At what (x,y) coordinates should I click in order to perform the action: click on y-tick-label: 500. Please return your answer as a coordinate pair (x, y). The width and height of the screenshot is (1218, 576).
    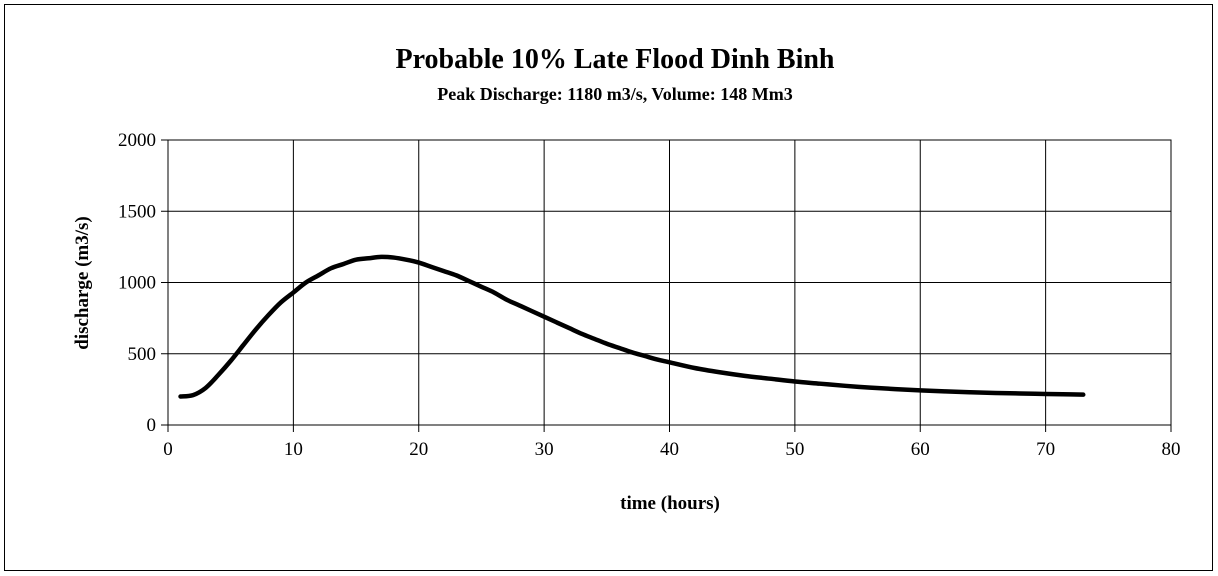
    Looking at the image, I should click on (142, 354).